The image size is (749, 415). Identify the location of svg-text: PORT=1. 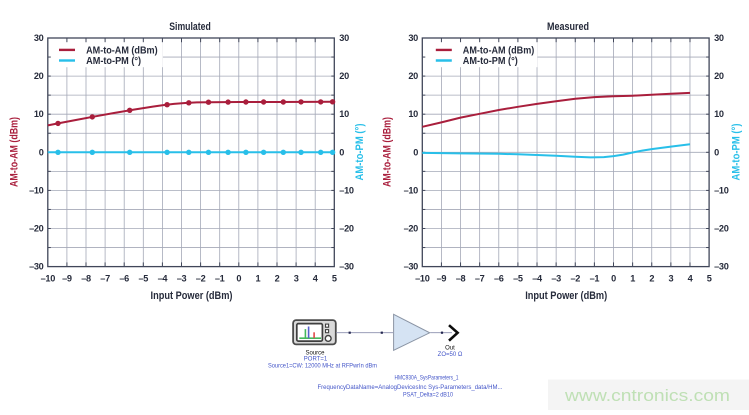
(316, 360).